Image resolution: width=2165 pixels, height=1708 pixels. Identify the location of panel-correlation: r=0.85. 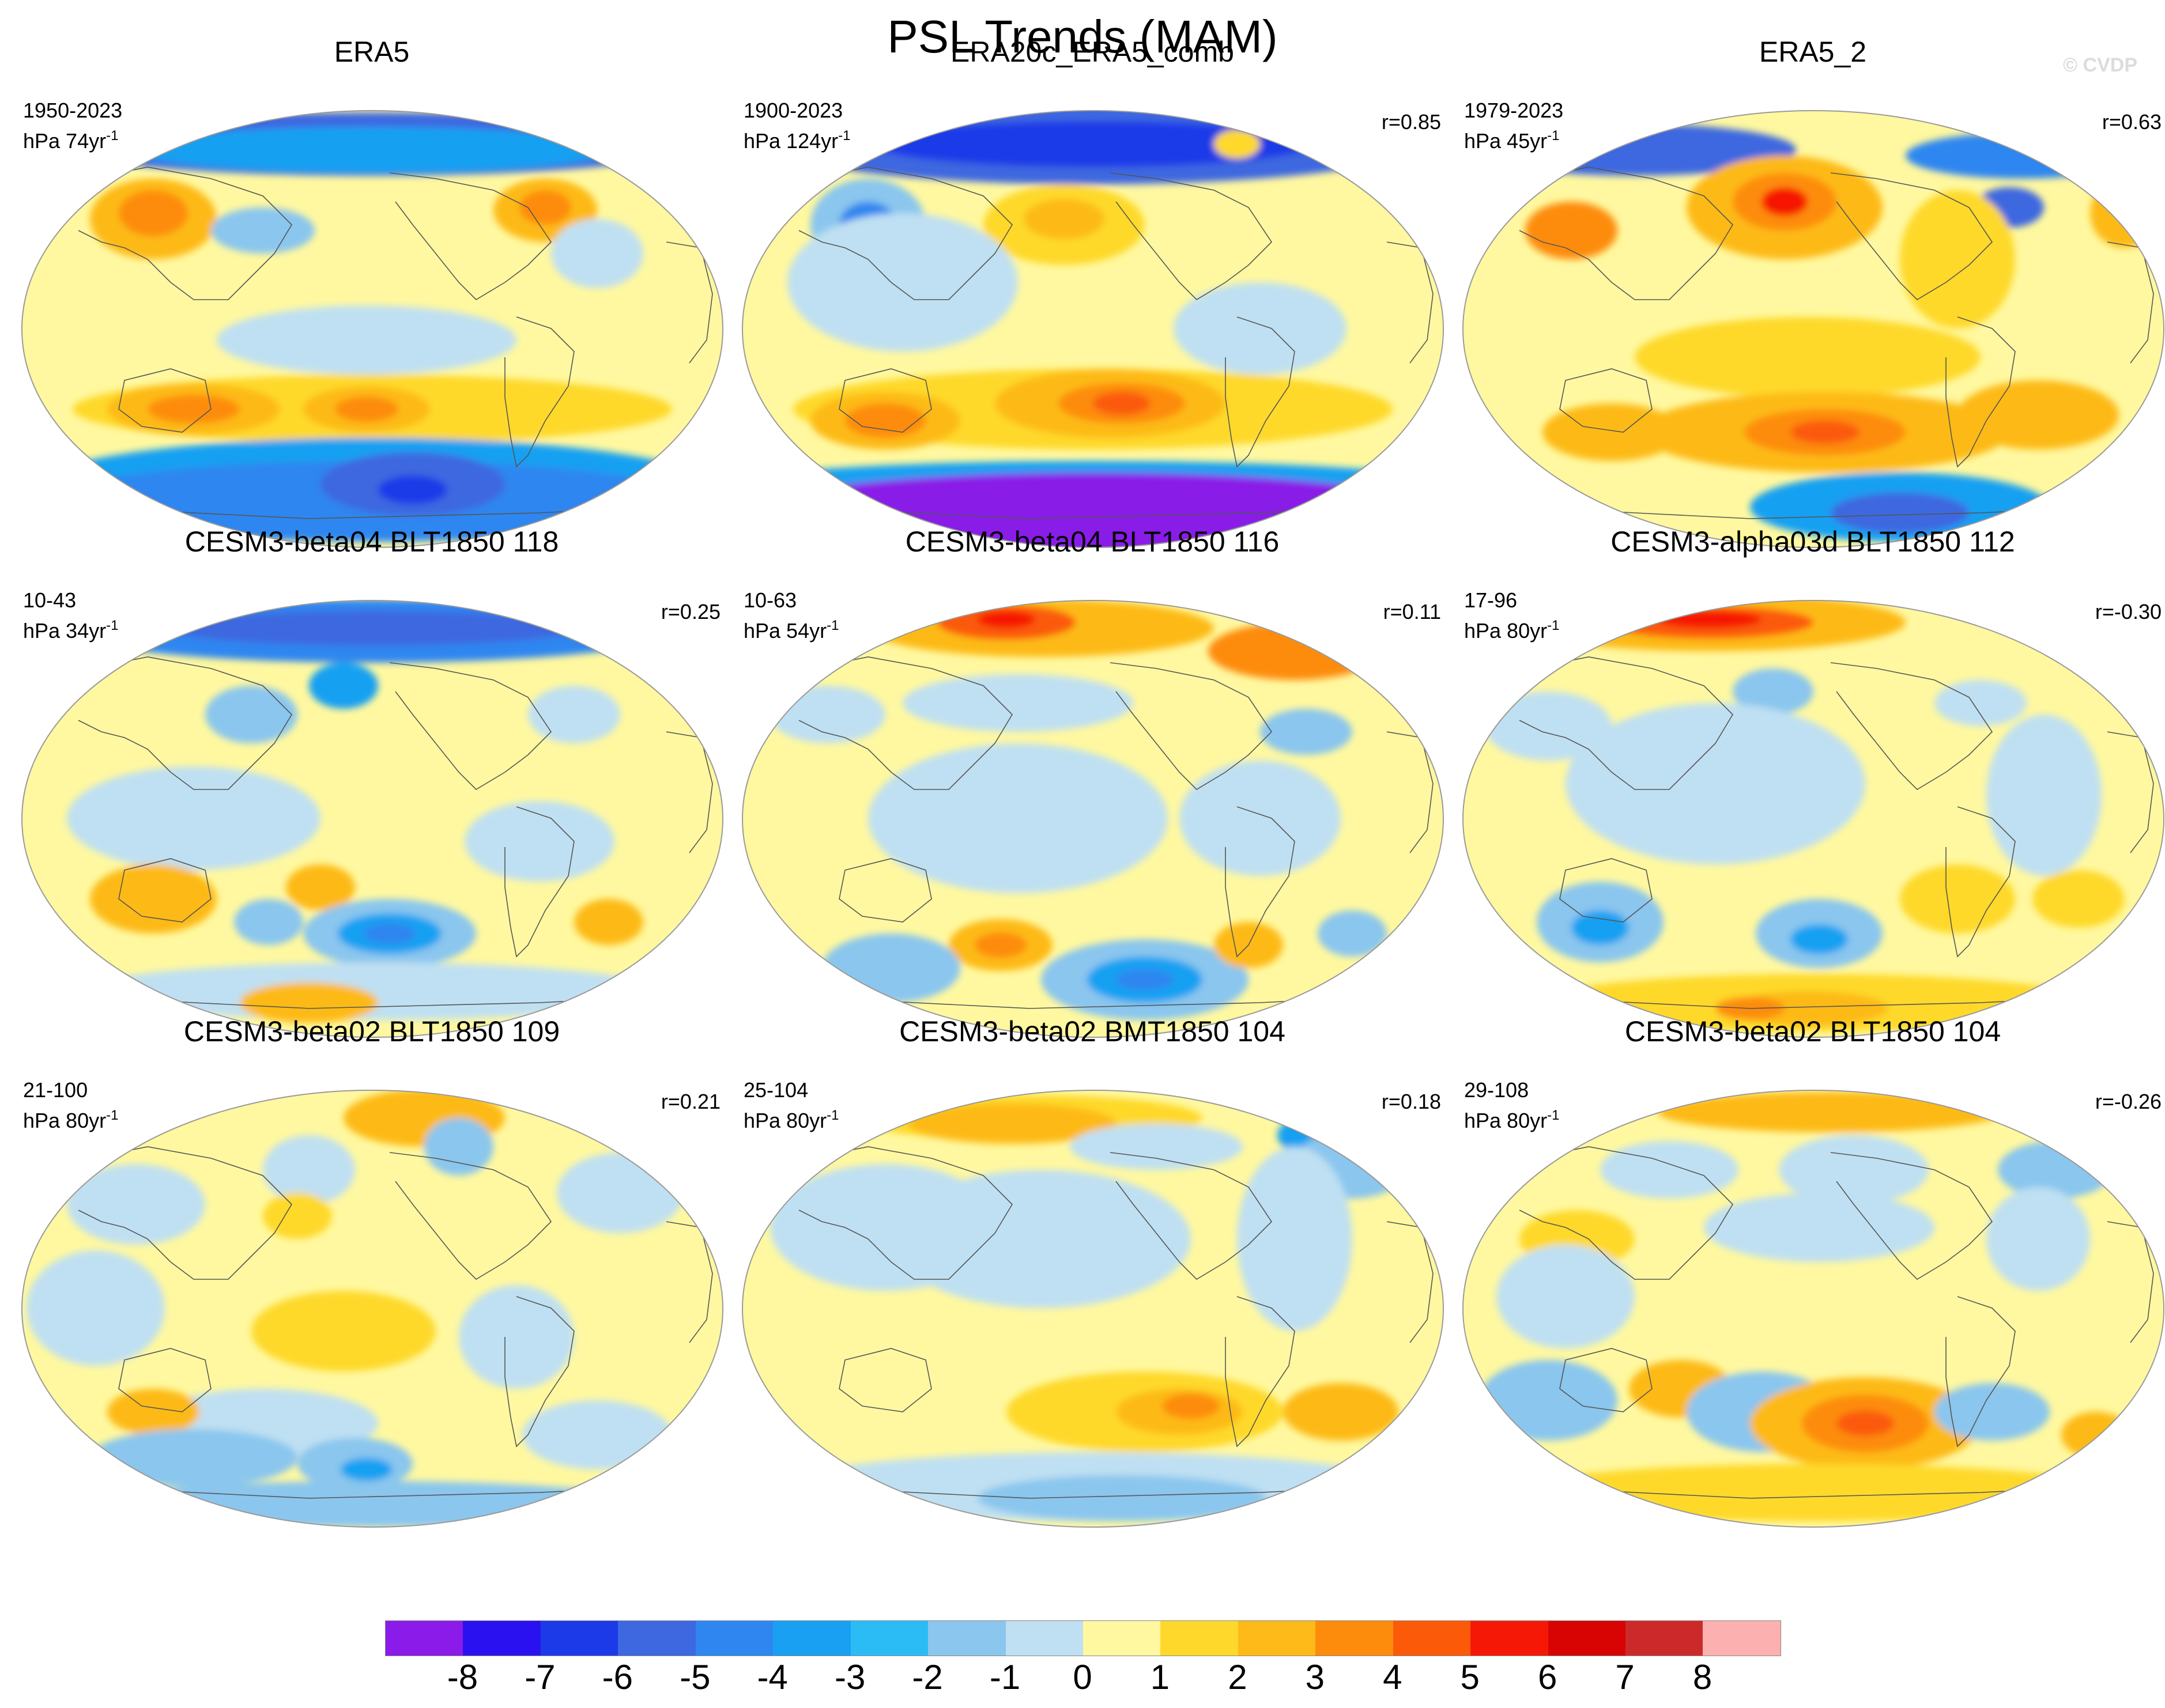
(1411, 122).